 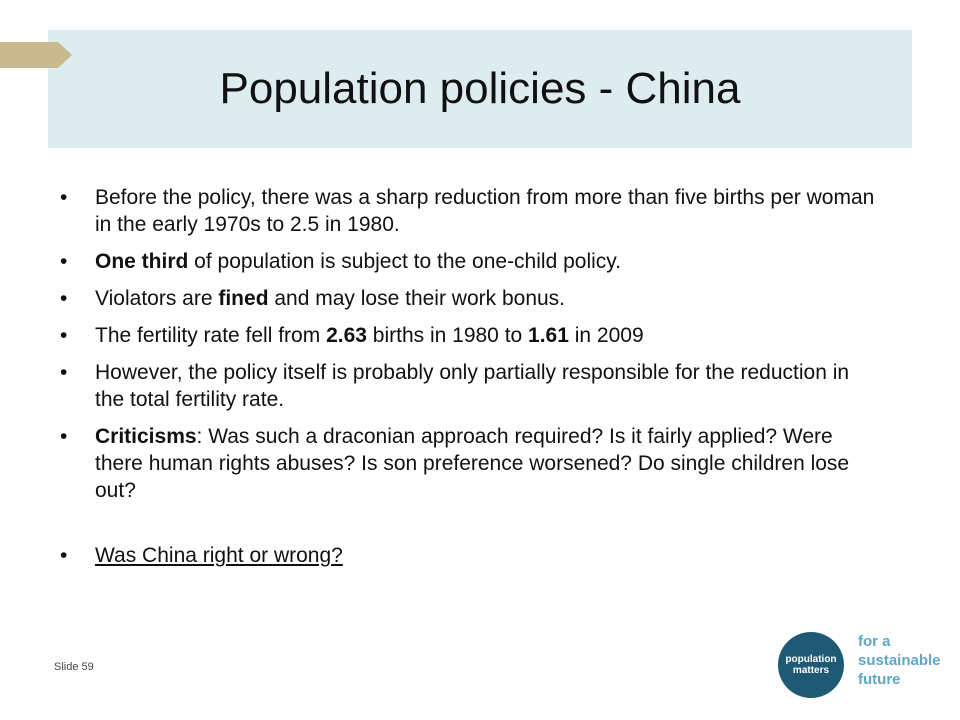 What do you see at coordinates (211, 335) in the screenshot?
I see `bullet-text: The fertility rate fell from` at bounding box center [211, 335].